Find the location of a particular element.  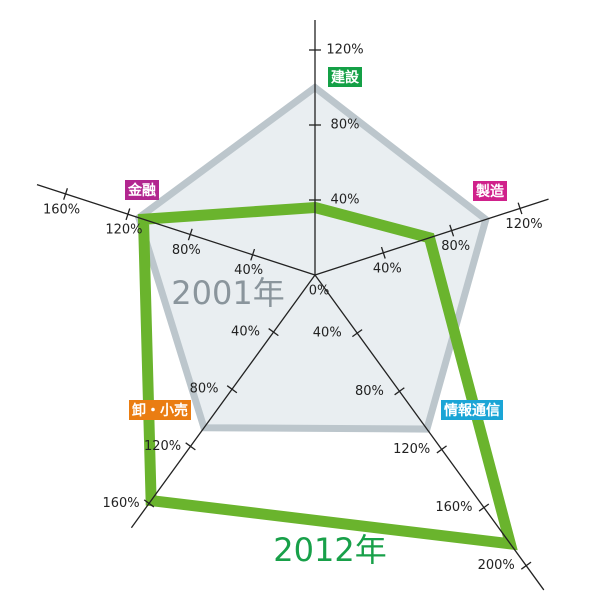

series-label: 2012年 is located at coordinates (329, 550).